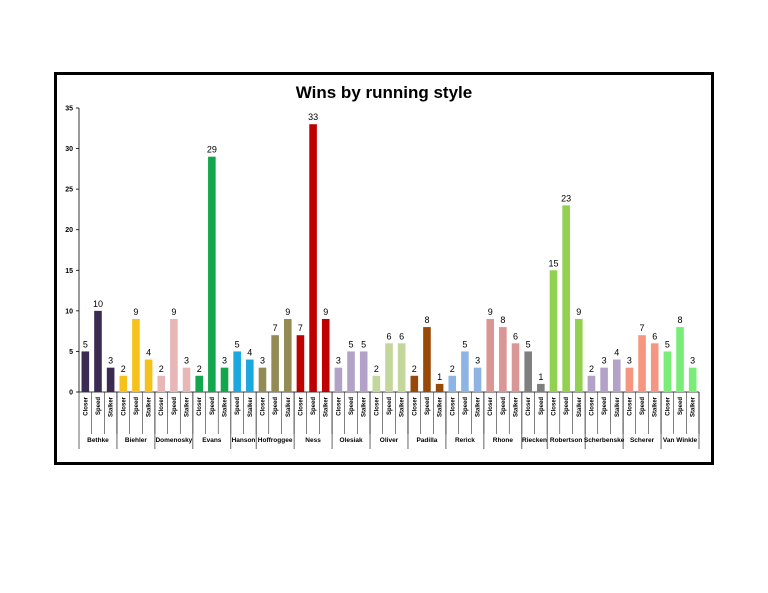 The width and height of the screenshot is (768, 593). I want to click on group-label: Rhone, so click(503, 440).